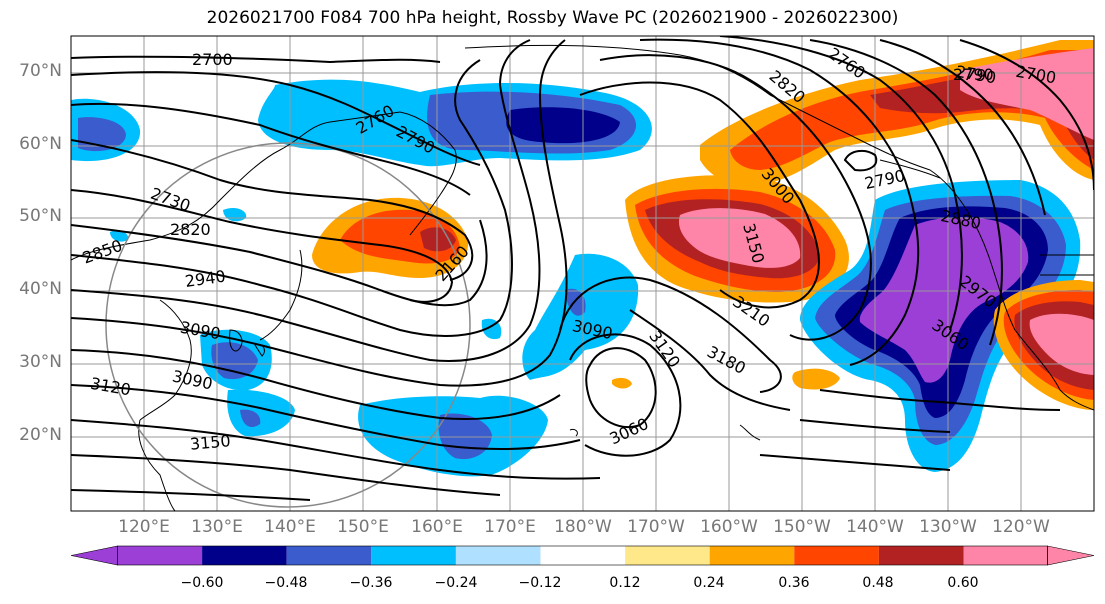 This screenshot has width=1105, height=604. I want to click on lon-tick: 140°W, so click(875, 527).